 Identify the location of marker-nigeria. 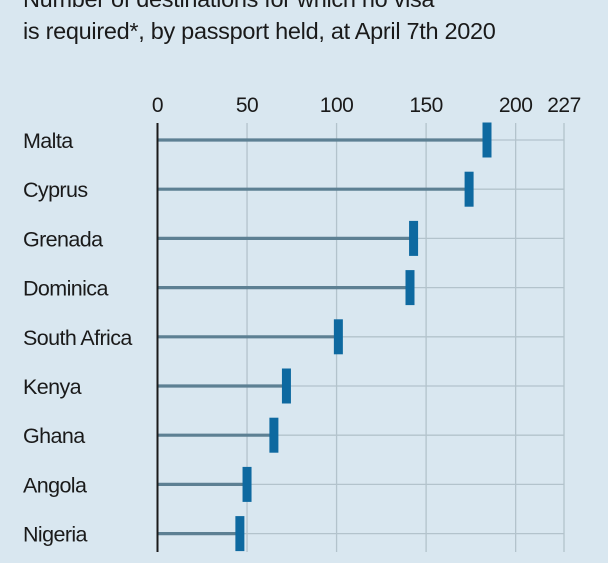
(240, 534).